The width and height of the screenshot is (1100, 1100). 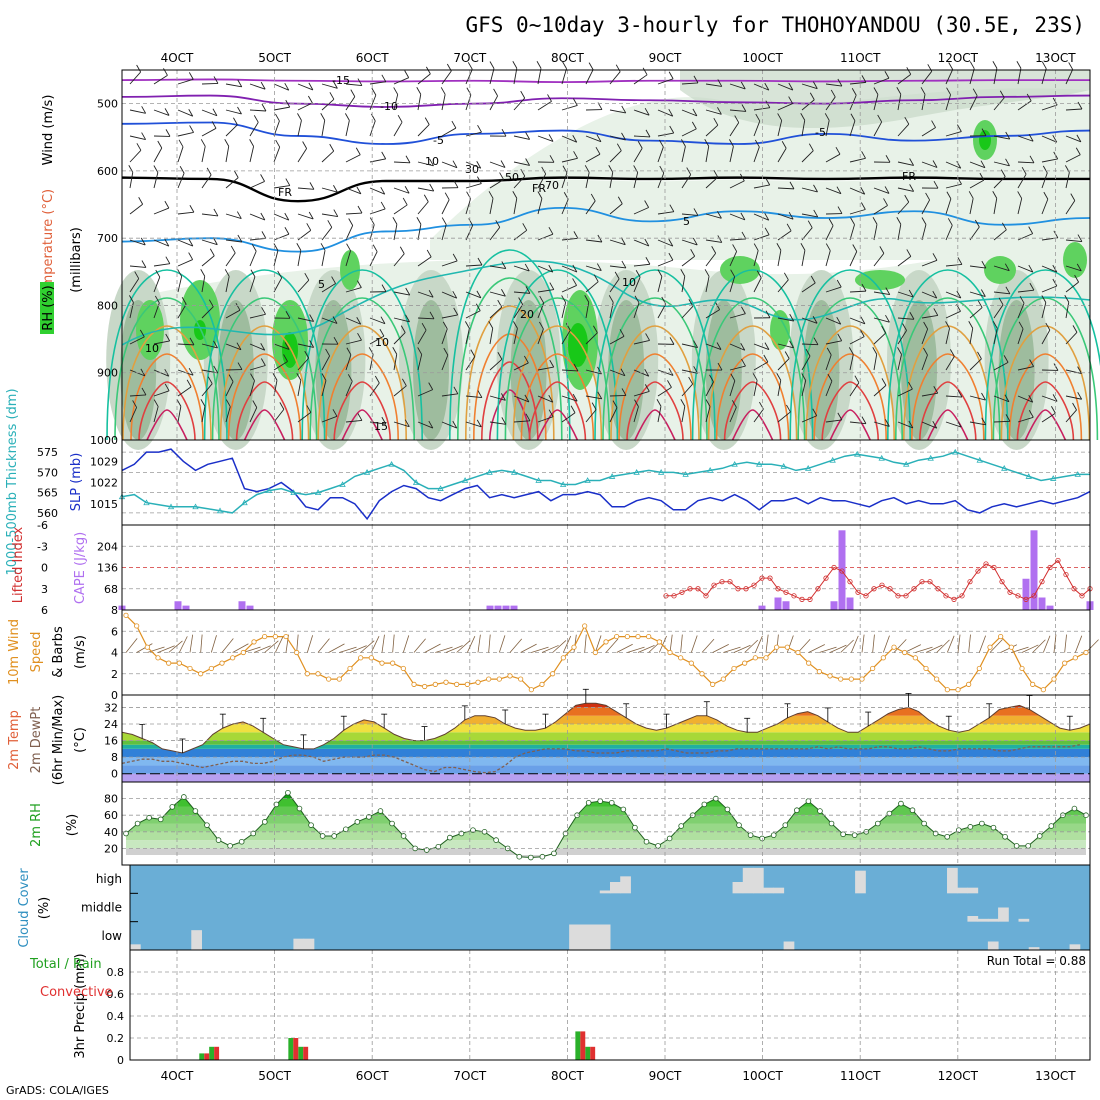 I want to click on temperature-line, so click(x=606, y=728).